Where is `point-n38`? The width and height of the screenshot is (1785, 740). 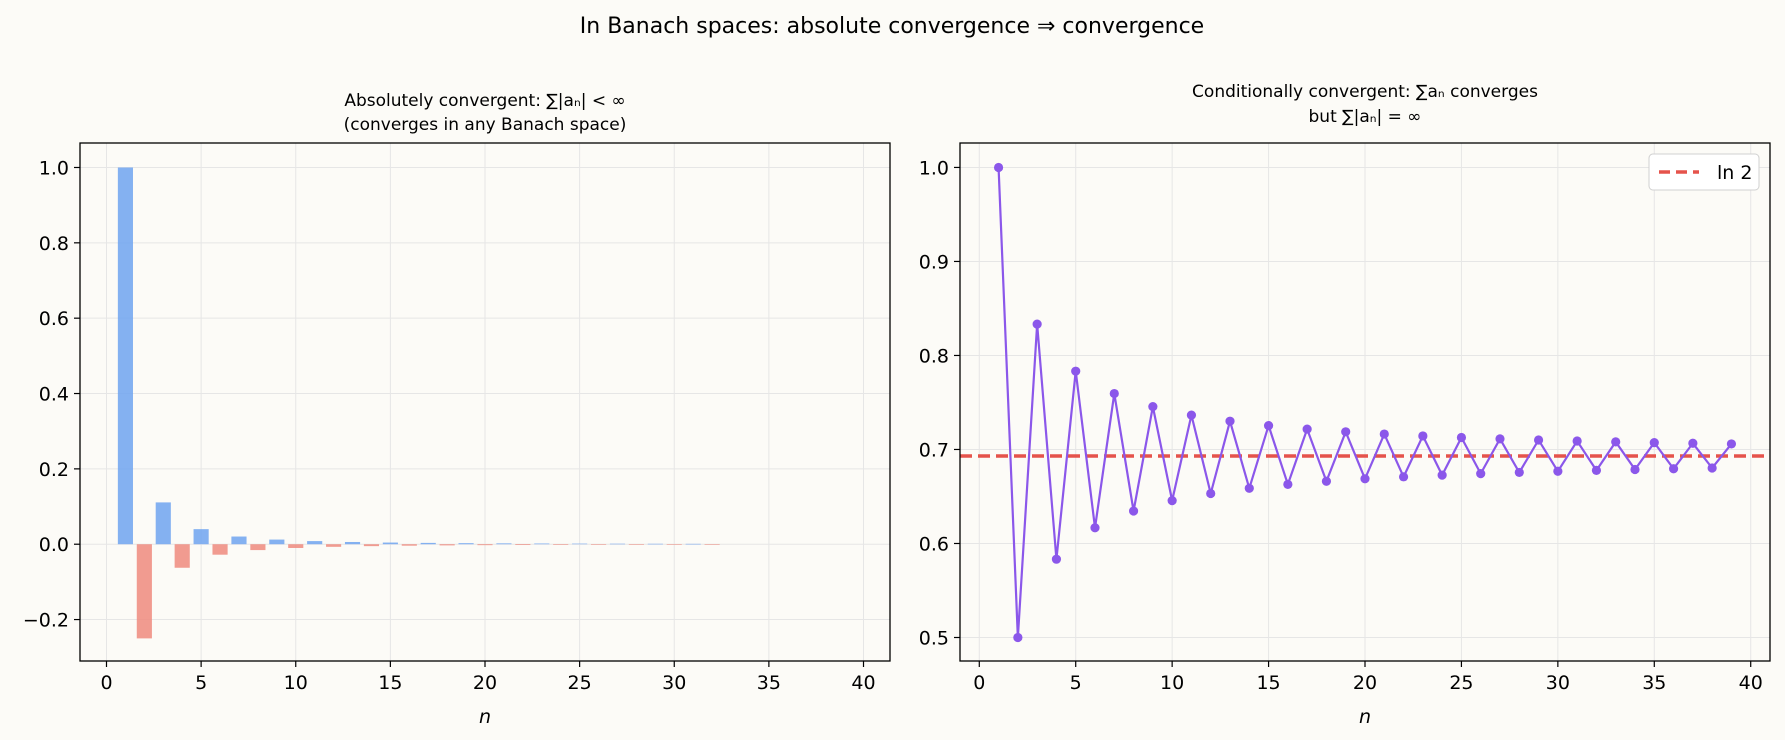
point-n38 is located at coordinates (1712, 468).